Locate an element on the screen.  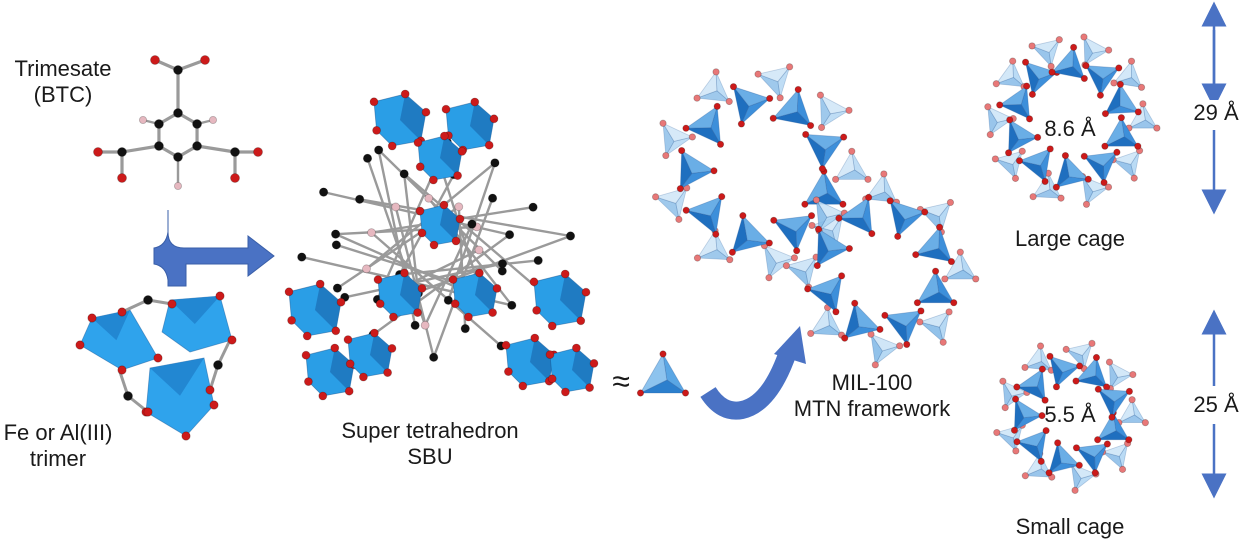
mtn-framework is located at coordinates (815, 216).